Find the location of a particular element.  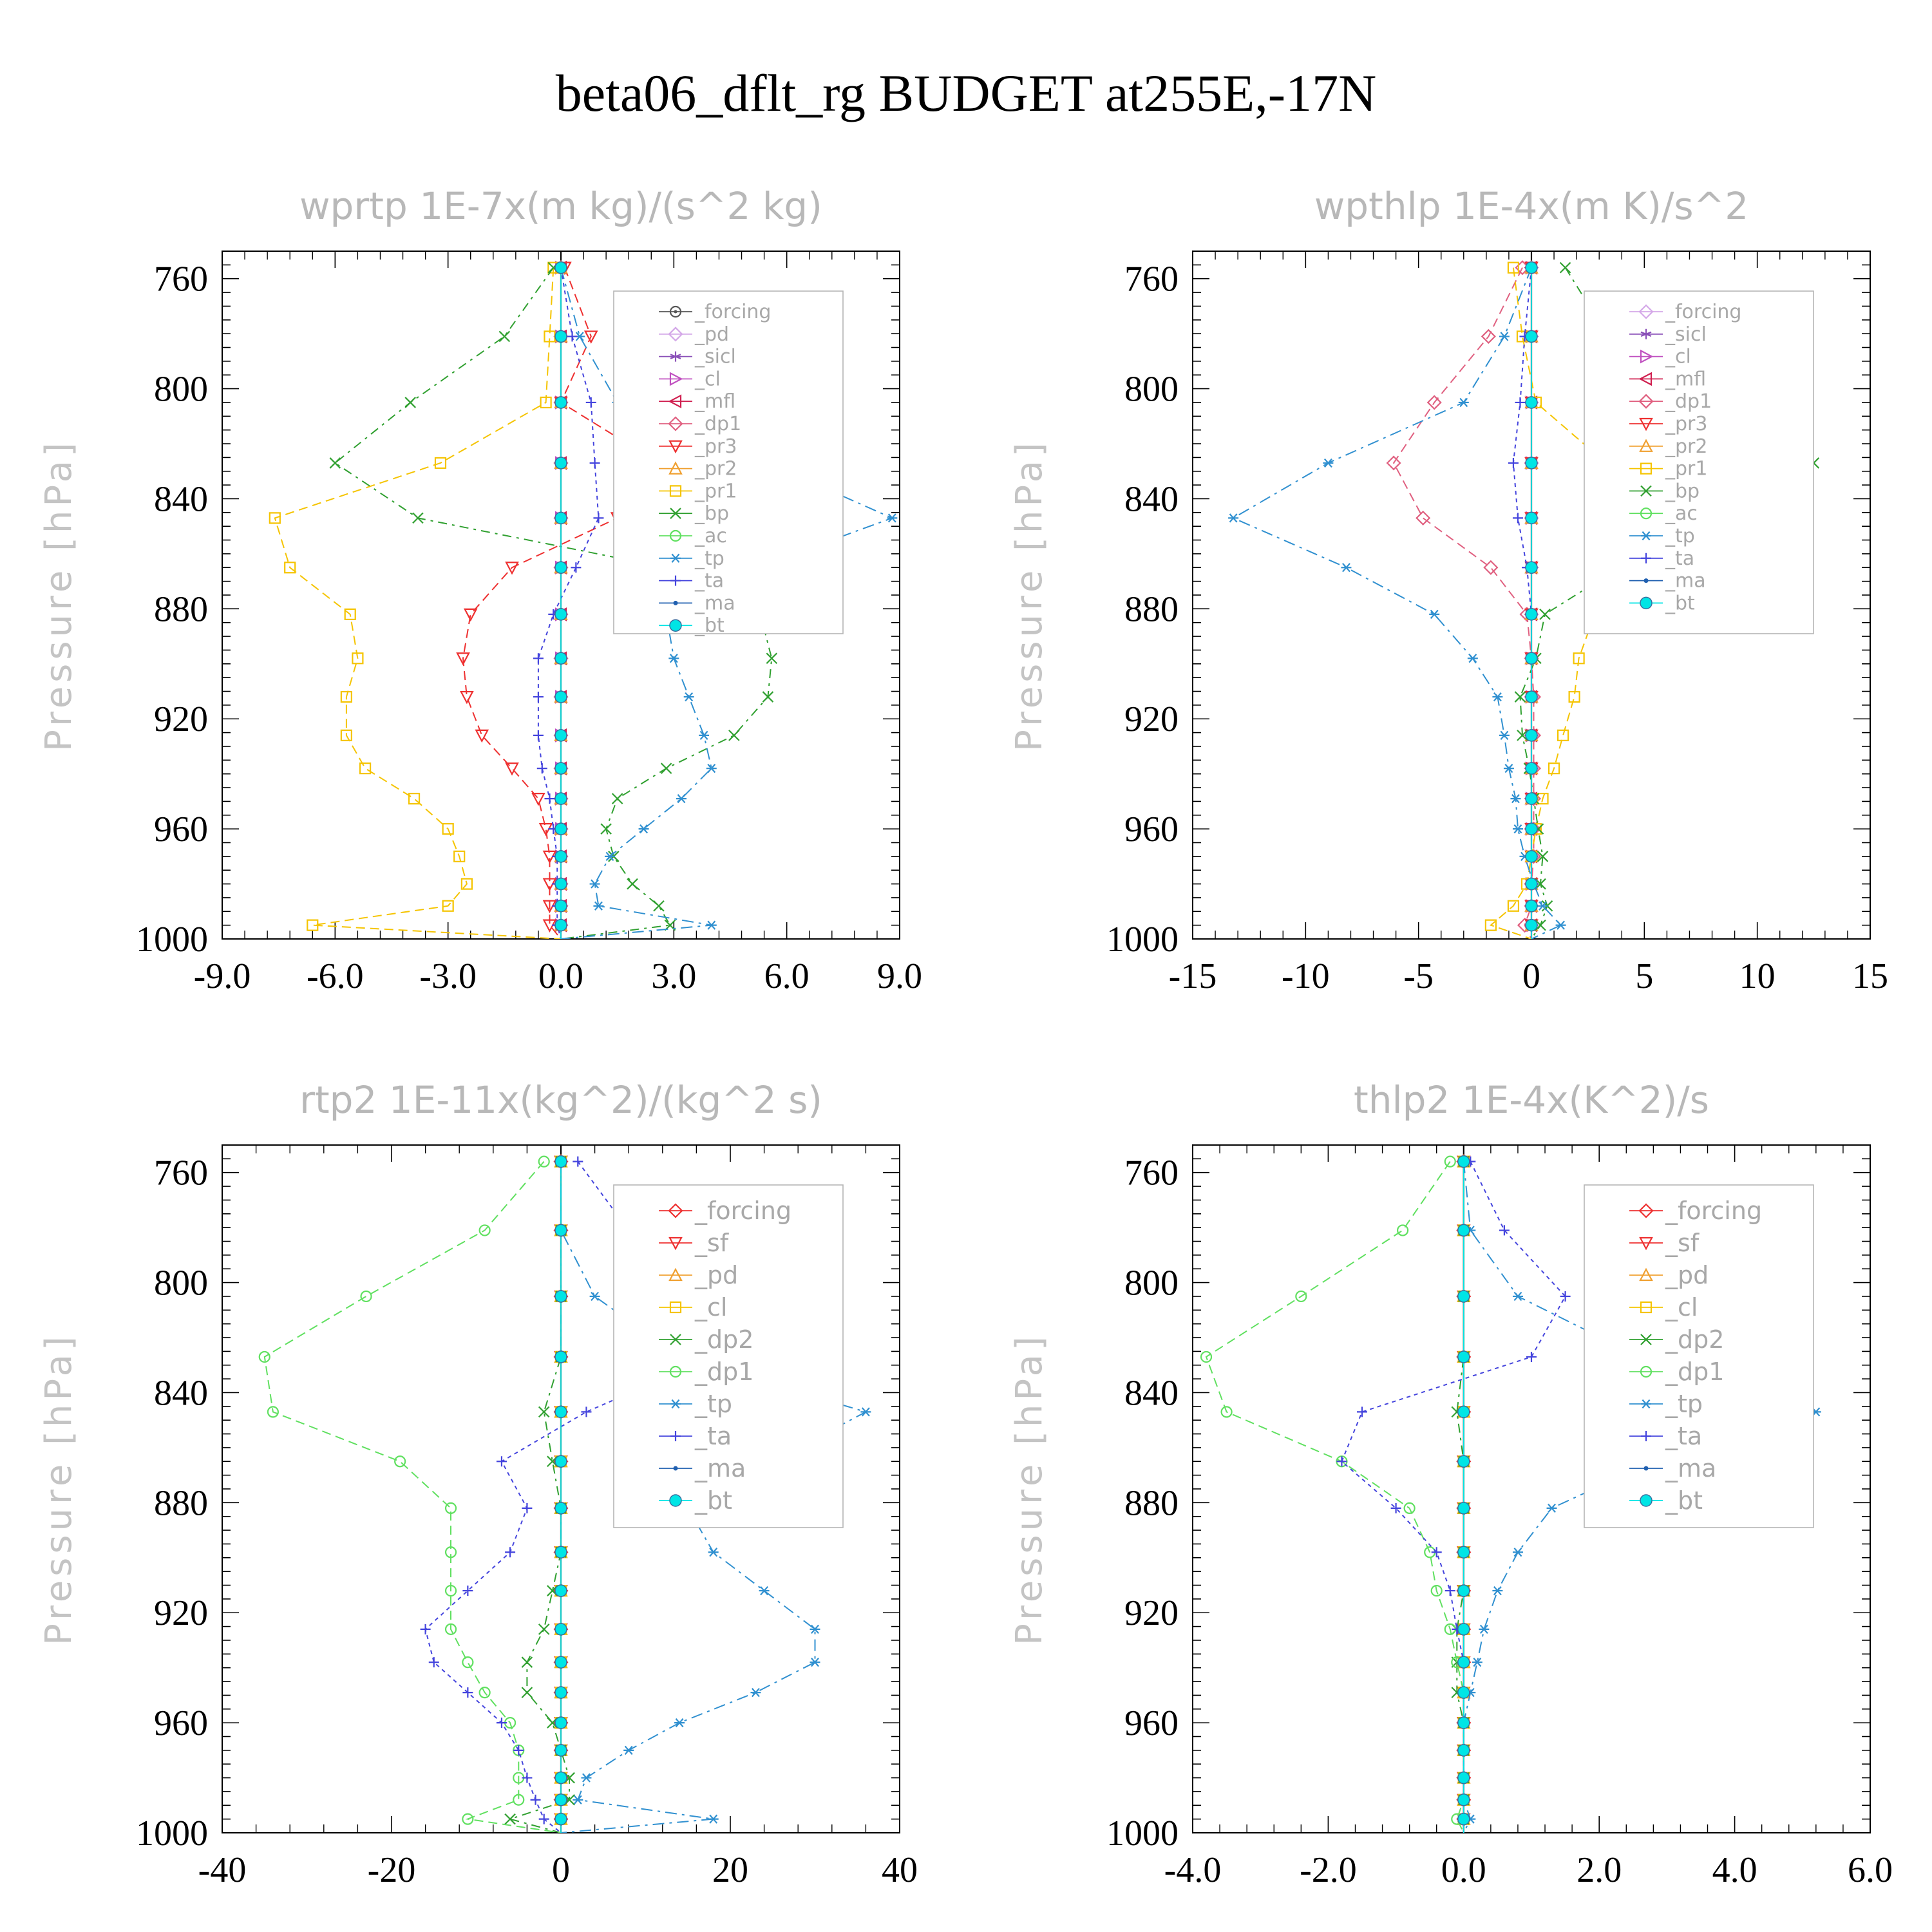

series-bp-point is located at coordinates (505, 336).